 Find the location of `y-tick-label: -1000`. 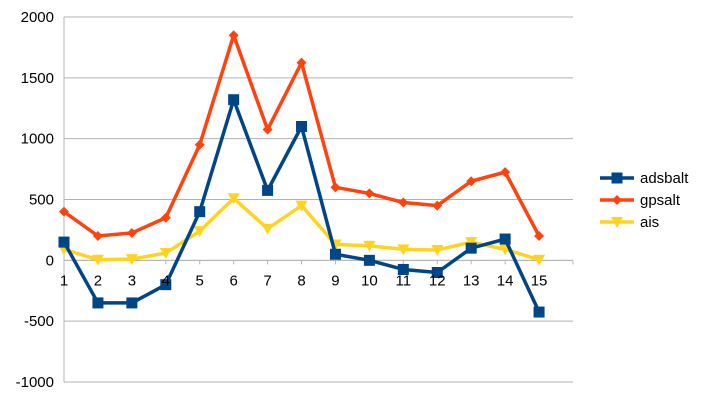

y-tick-label: -1000 is located at coordinates (35, 382).